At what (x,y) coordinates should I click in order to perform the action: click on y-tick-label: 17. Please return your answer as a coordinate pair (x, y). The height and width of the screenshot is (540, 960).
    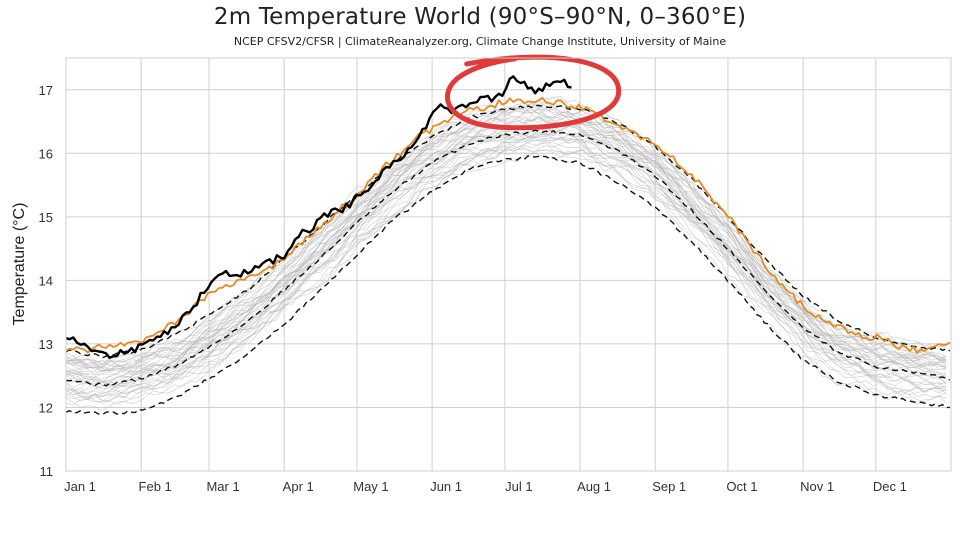
    Looking at the image, I should click on (46, 90).